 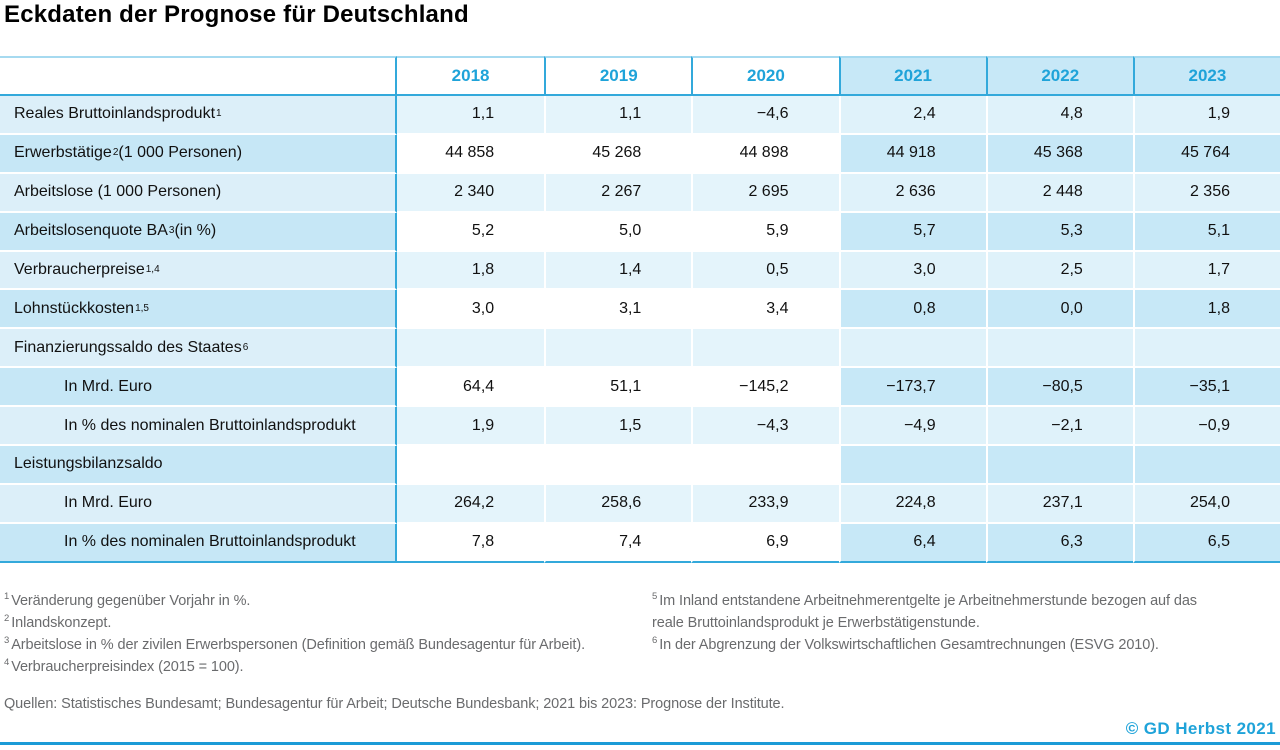 I want to click on value-cell: 254,0, so click(x=1206, y=504).